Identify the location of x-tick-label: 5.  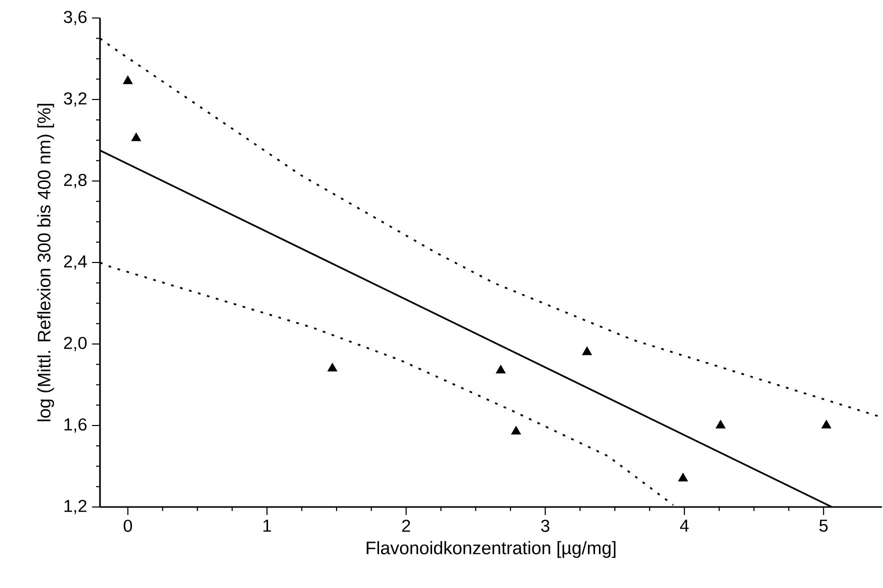
(823, 526).